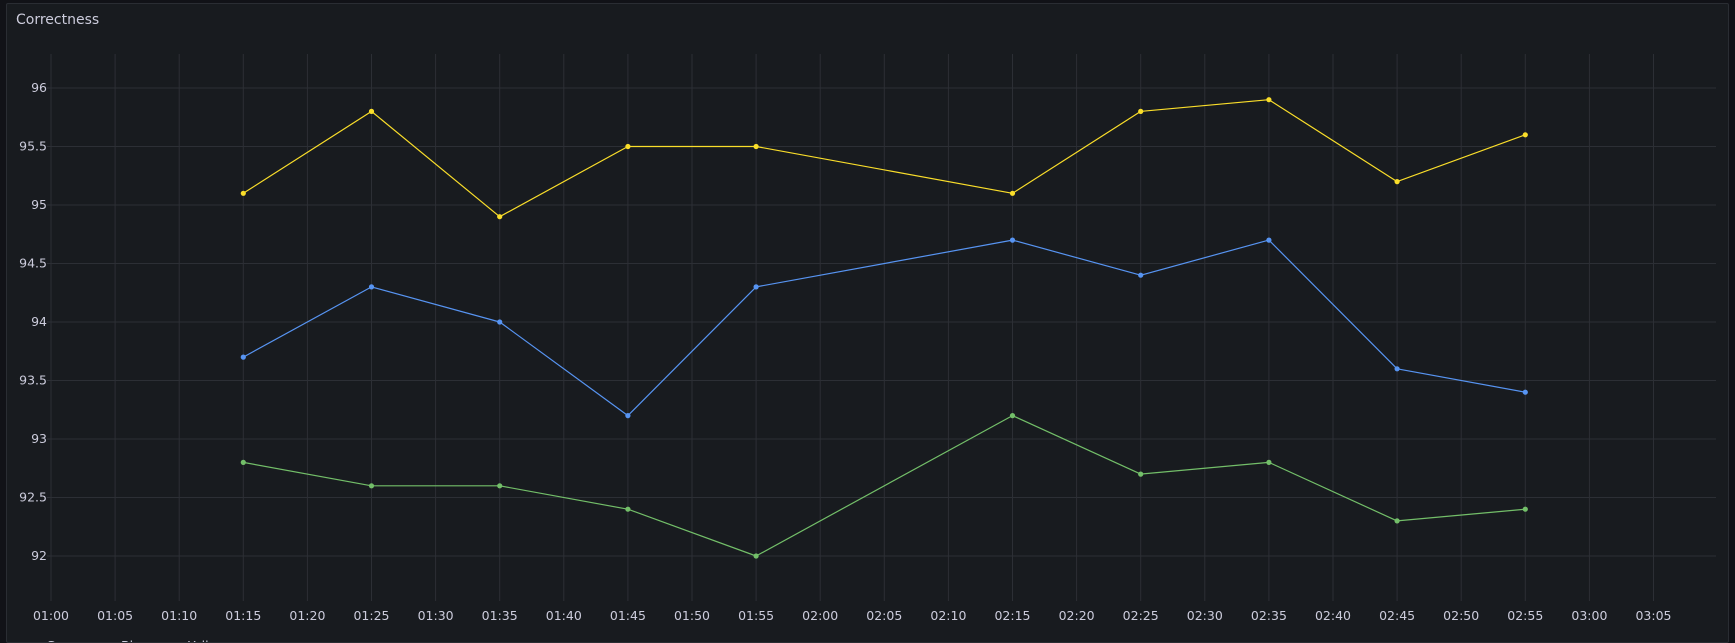 This screenshot has width=1735, height=643. Describe the element at coordinates (243, 615) in the screenshot. I see `x-tick-label: 01:15` at that location.